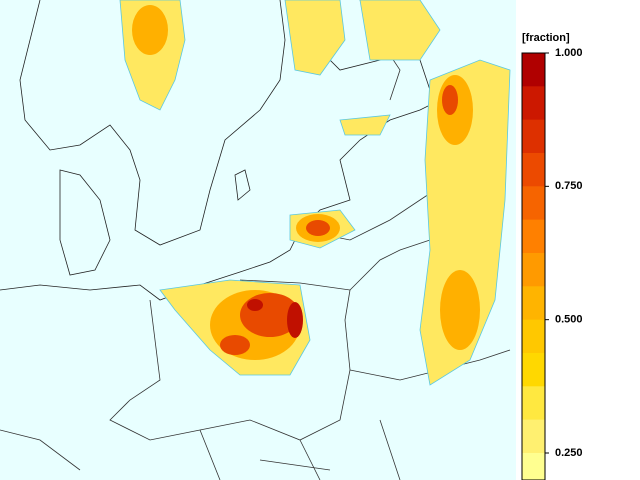 The height and width of the screenshot is (480, 640). I want to click on colorbar: [fraction] 1.000 0.750 0.500 0.250, so click(552, 256).